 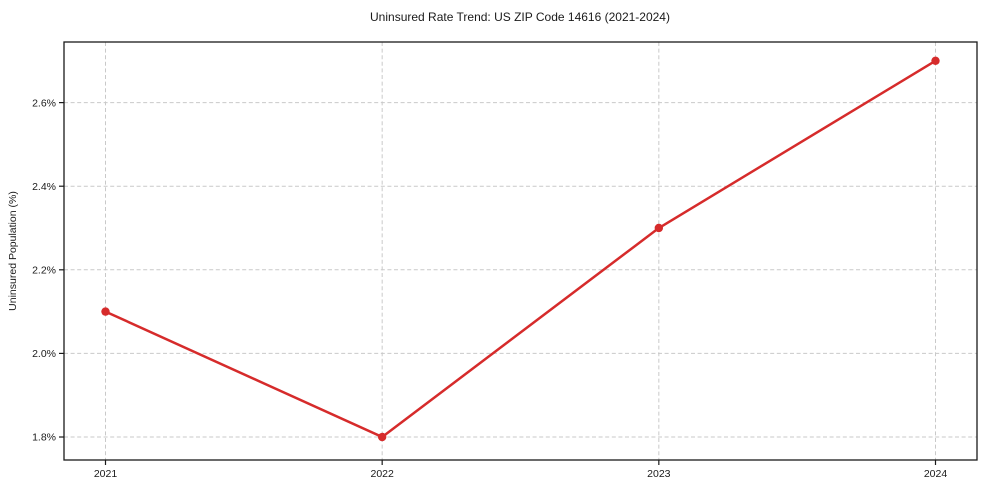 What do you see at coordinates (44, 103) in the screenshot?
I see `y-tick-label: 2.6%` at bounding box center [44, 103].